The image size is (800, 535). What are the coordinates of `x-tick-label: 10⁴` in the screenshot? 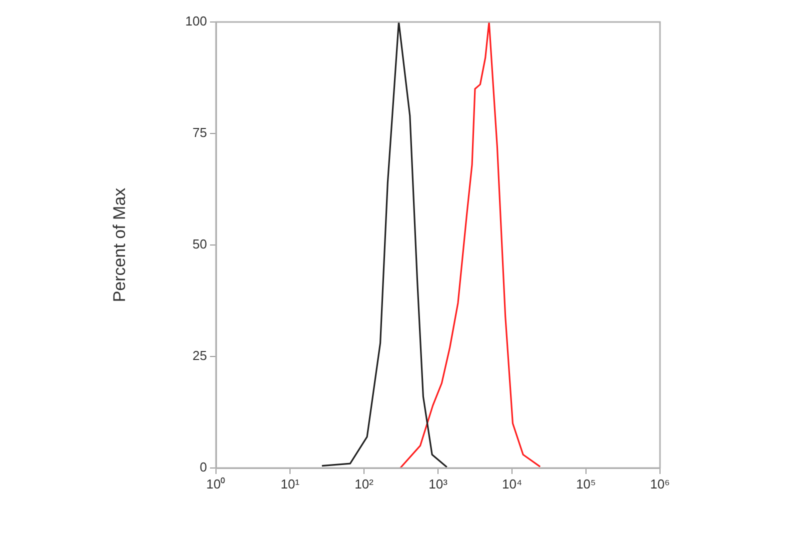 It's located at (512, 484).